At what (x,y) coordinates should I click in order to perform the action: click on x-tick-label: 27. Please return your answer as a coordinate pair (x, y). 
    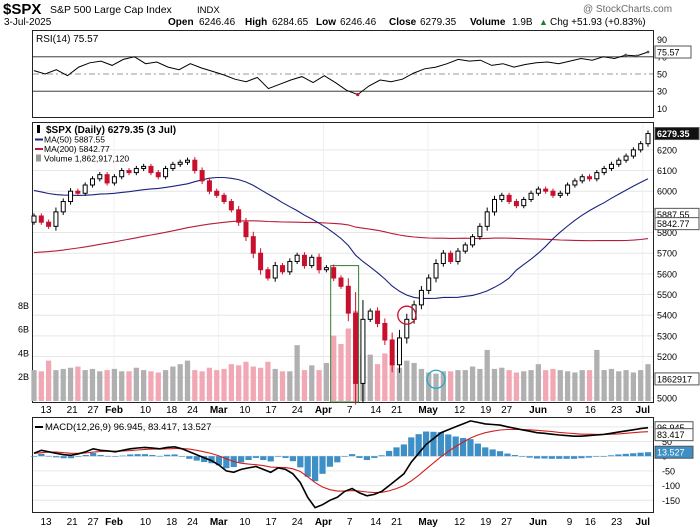
    Looking at the image, I should click on (94, 410).